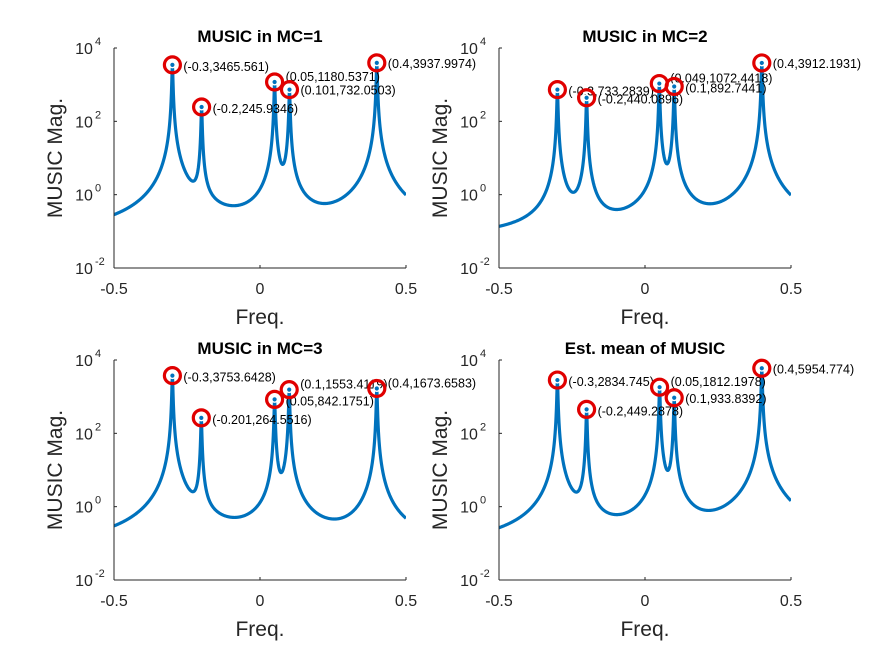  I want to click on peak-annotation: (-0.3,3753.6428), so click(229, 378).